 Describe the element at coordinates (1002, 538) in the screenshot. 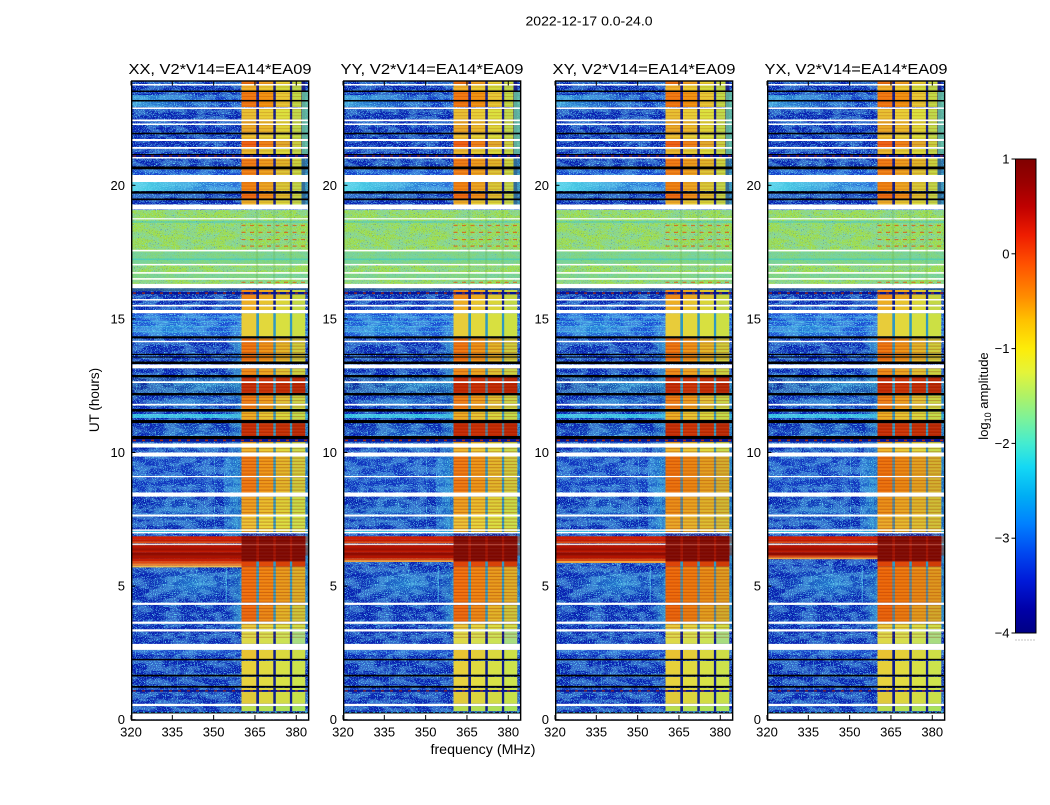

I see `svg-text: −3` at that location.